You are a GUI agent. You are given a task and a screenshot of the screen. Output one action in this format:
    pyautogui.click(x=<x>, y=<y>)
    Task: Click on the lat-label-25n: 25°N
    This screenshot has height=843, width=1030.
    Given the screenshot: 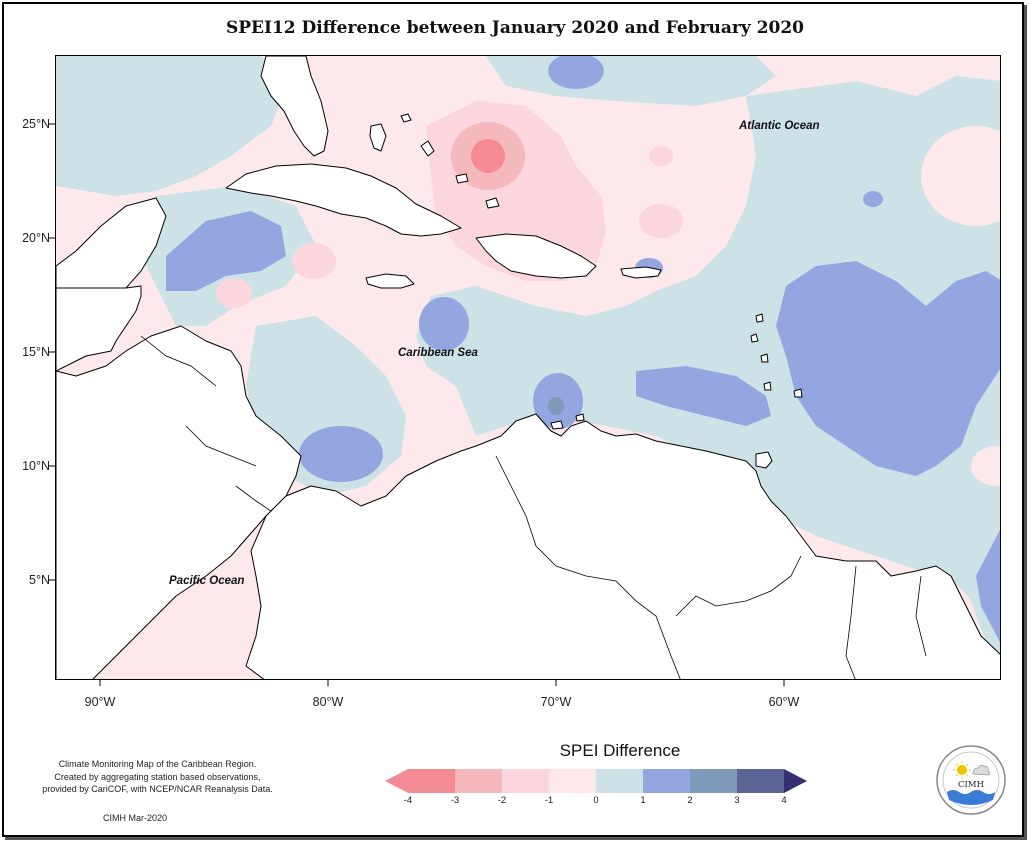 What is the action you would take?
    pyautogui.click(x=36, y=124)
    